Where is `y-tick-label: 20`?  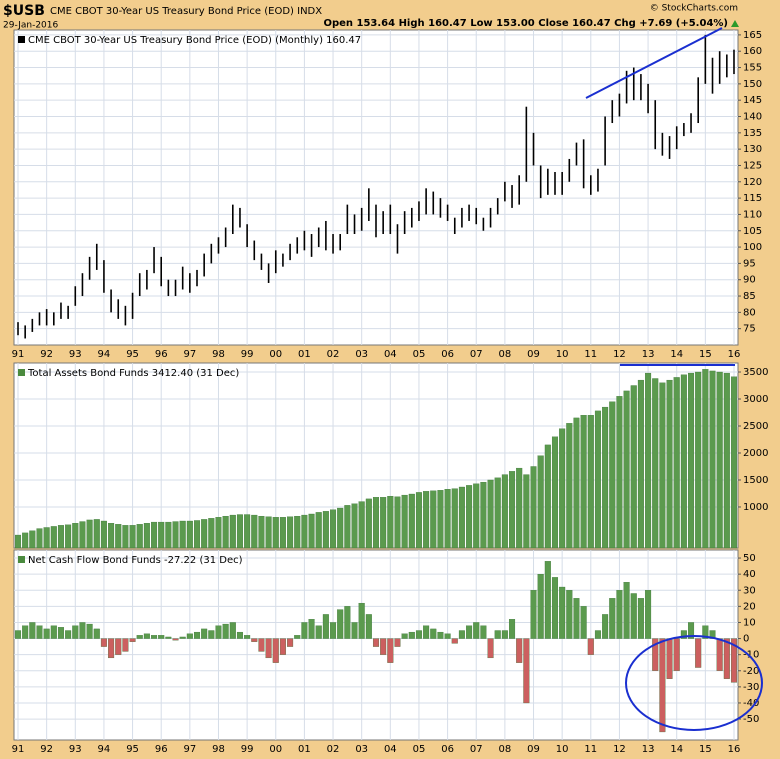
y-tick-label: 20 is located at coordinates (749, 606).